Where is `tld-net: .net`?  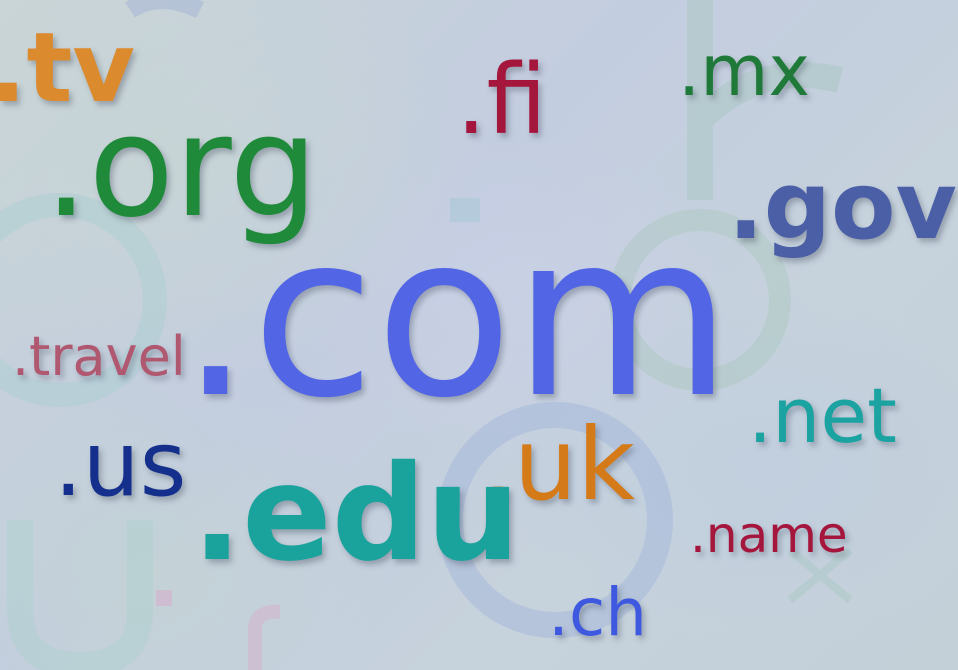 tld-net: .net is located at coordinates (822, 415).